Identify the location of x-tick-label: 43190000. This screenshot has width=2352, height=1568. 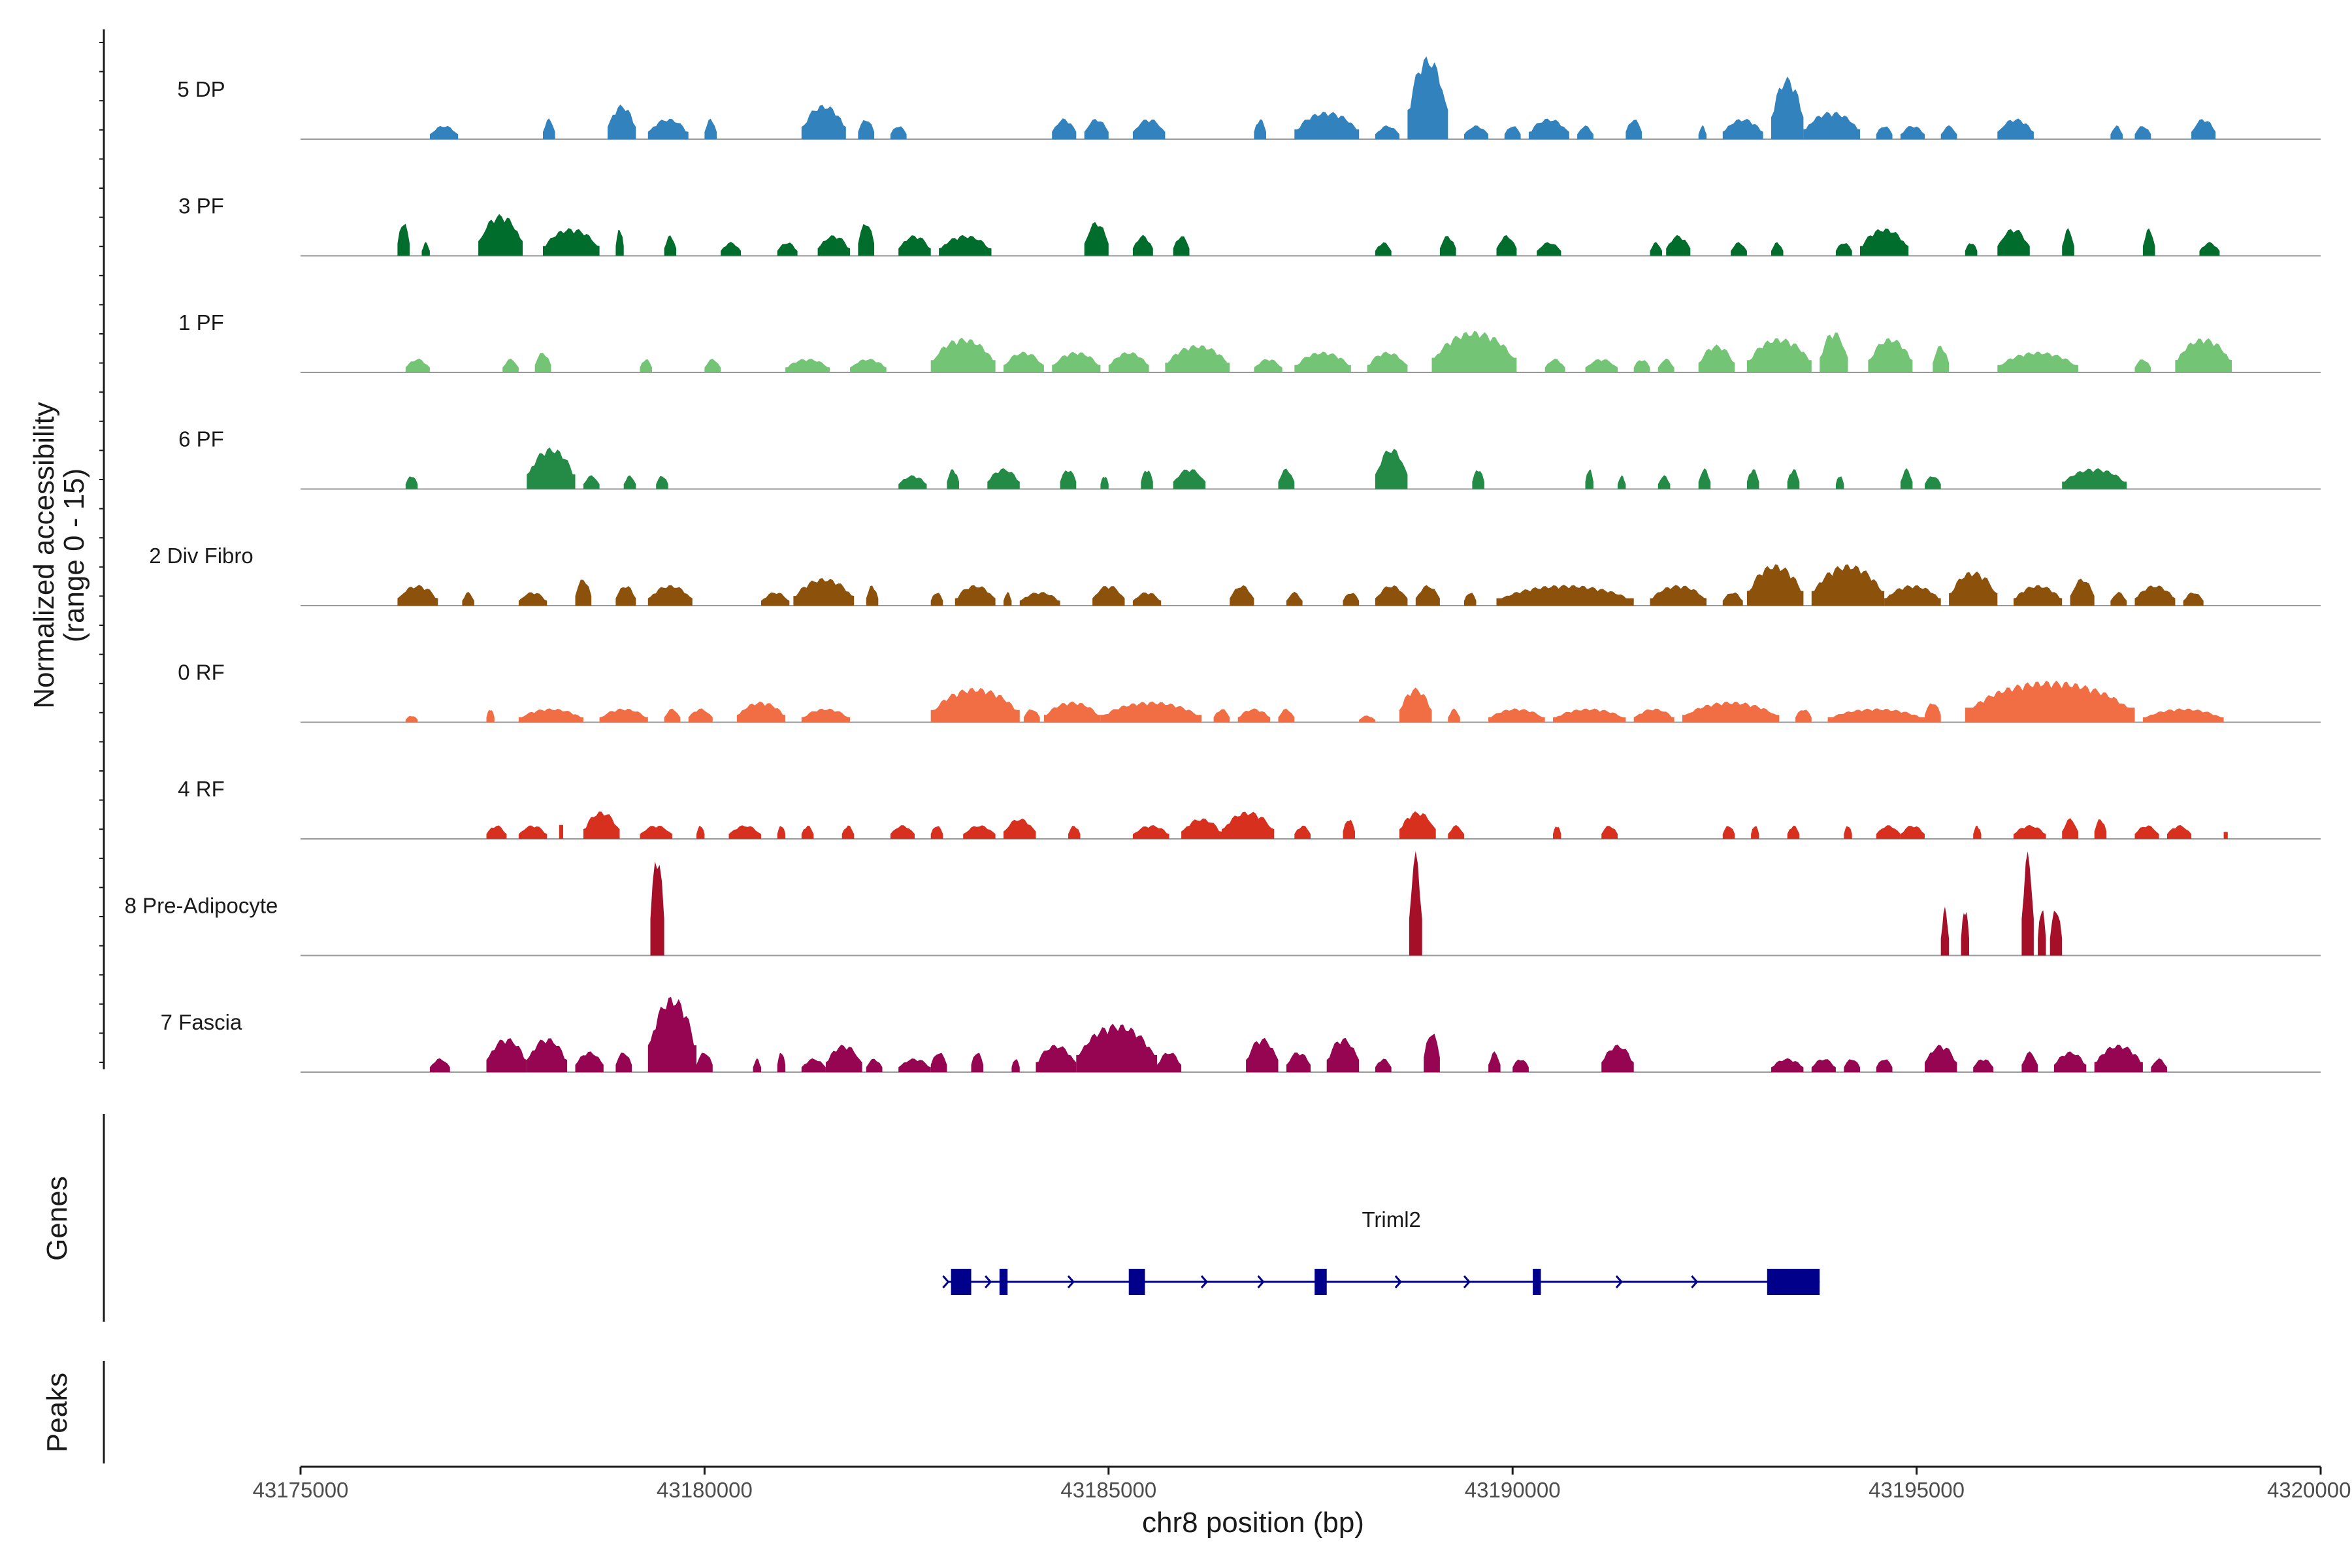
(1513, 1490).